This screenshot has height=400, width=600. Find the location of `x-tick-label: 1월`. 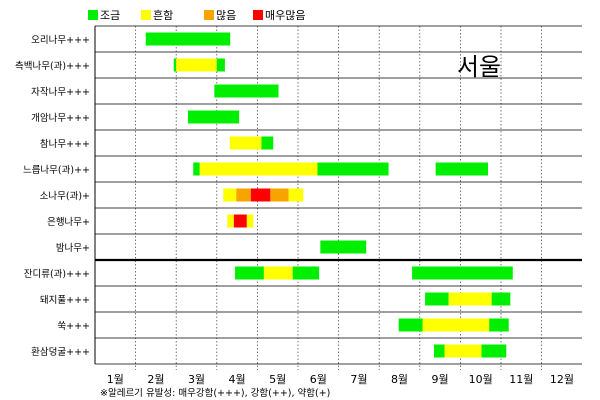

x-tick-label: 1월 is located at coordinates (115, 379).